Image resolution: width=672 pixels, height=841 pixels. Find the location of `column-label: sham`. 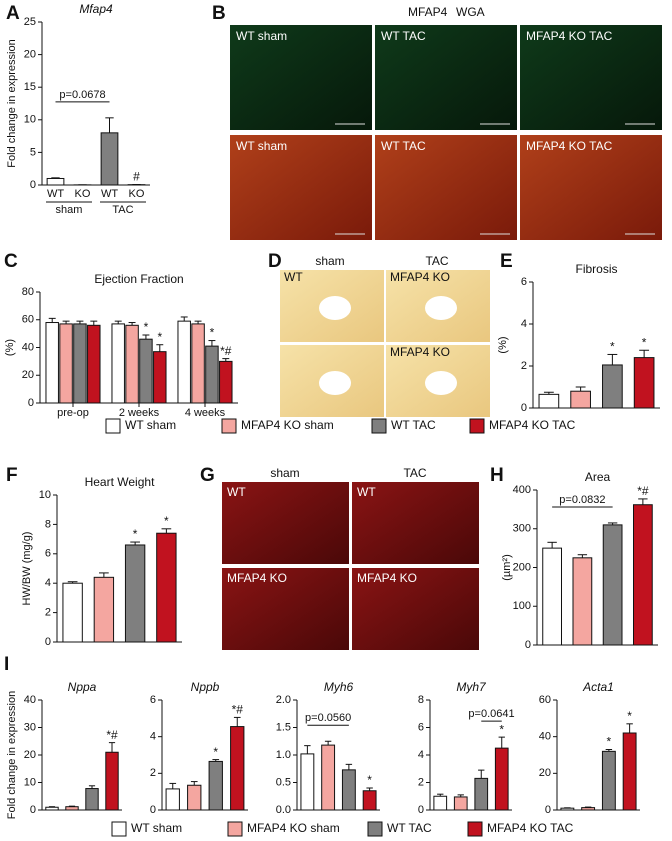

column-label: sham is located at coordinates (284, 473).